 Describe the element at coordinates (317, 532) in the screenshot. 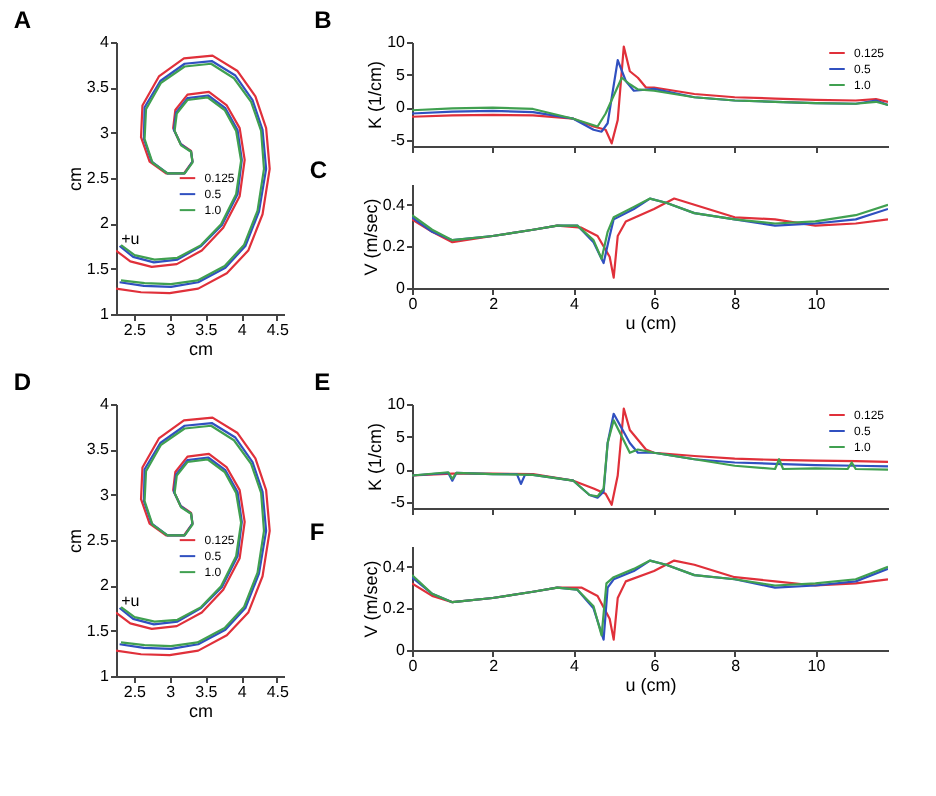

I see `chart-title: F` at that location.